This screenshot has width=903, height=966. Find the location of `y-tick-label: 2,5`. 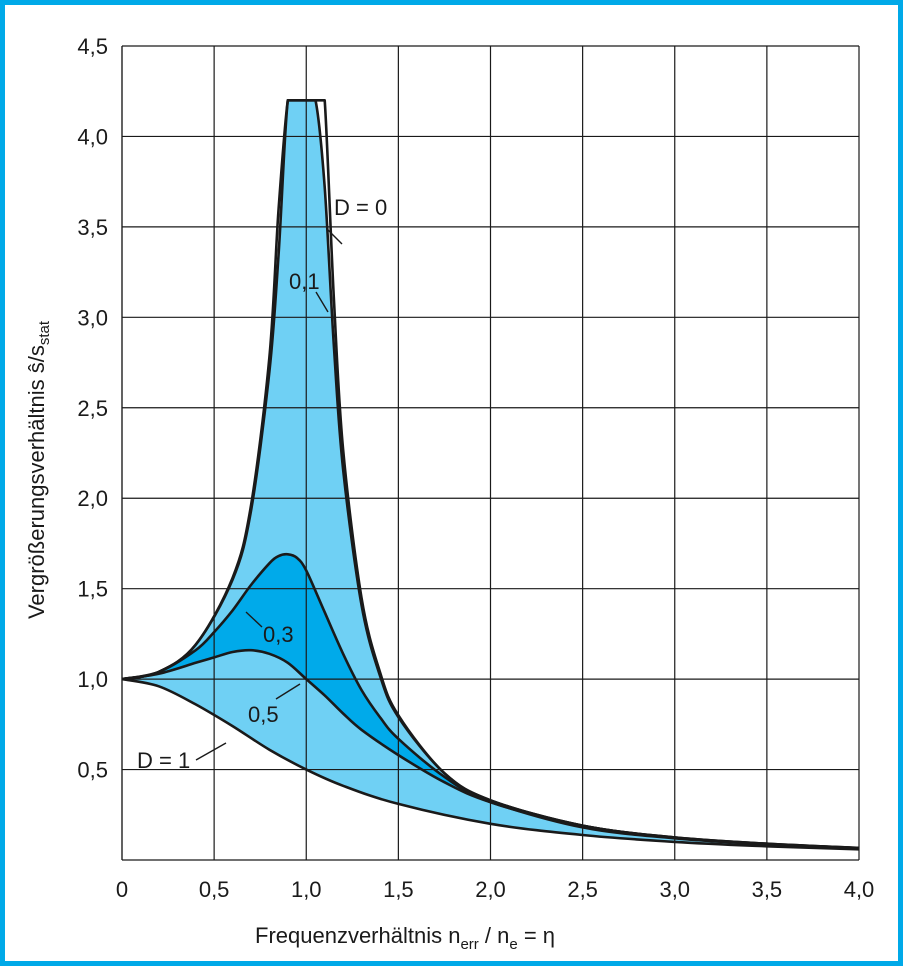

y-tick-label: 2,5 is located at coordinates (92, 408).